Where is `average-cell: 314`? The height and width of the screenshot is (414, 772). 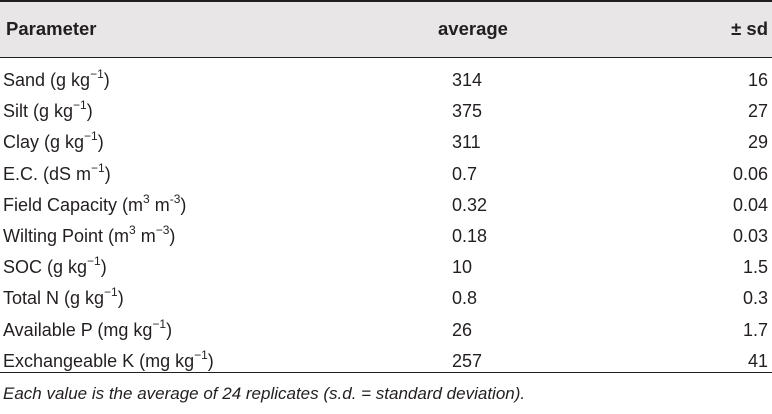
average-cell: 314 is located at coordinates (467, 80).